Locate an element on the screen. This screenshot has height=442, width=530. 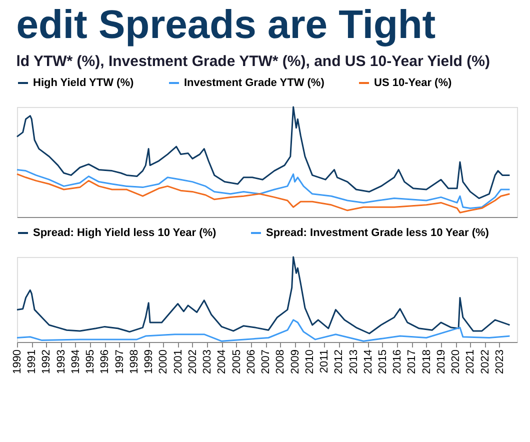
x-tick-label: 2023 is located at coordinates (500, 362).